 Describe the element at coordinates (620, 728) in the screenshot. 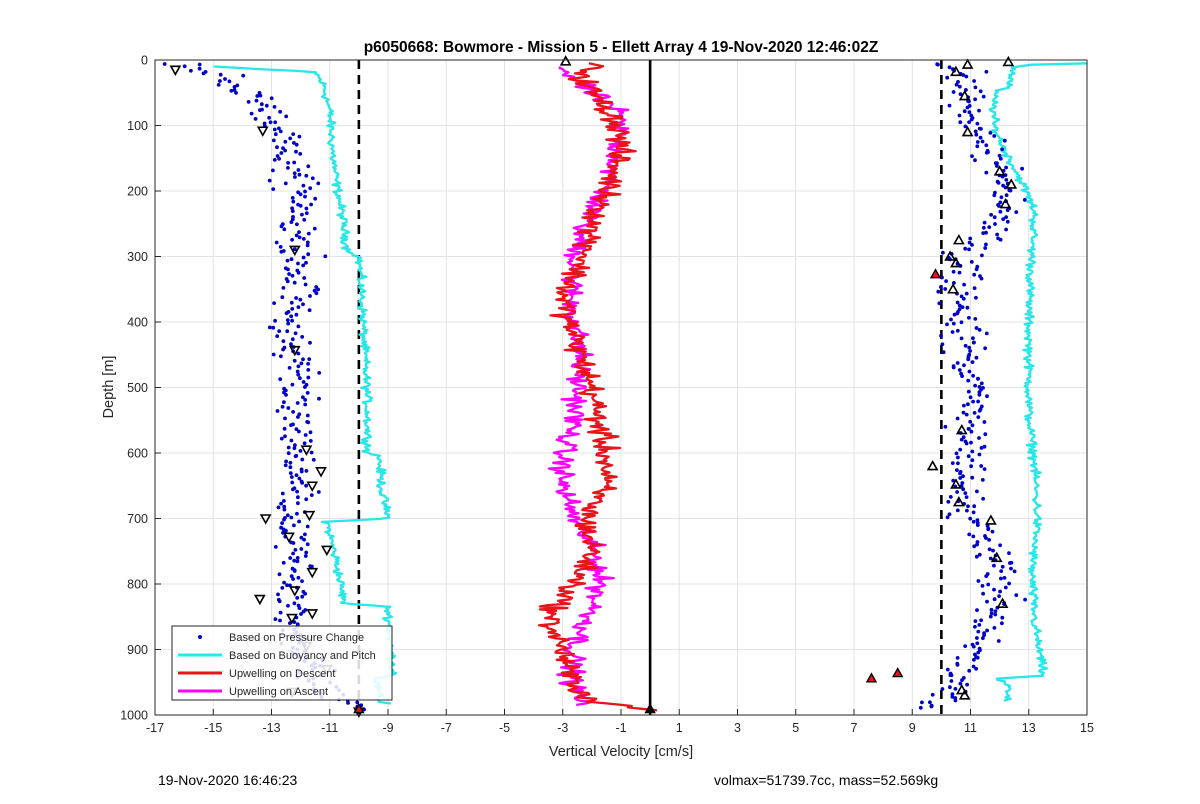

I see `x-tick-label: -1` at that location.